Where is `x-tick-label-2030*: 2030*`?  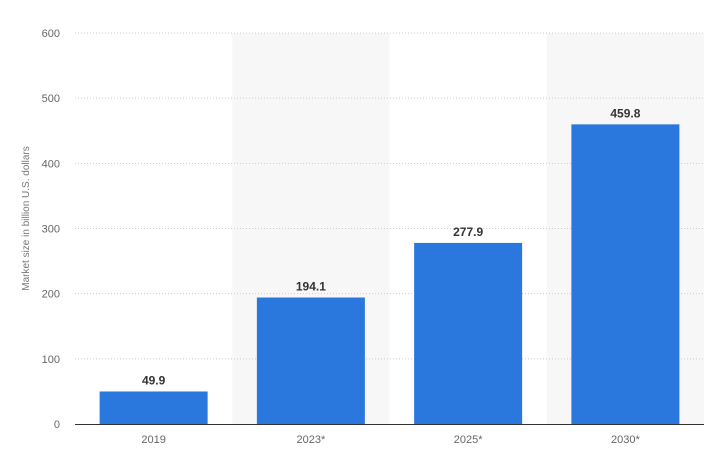 x-tick-label-2030*: 2030* is located at coordinates (625, 440).